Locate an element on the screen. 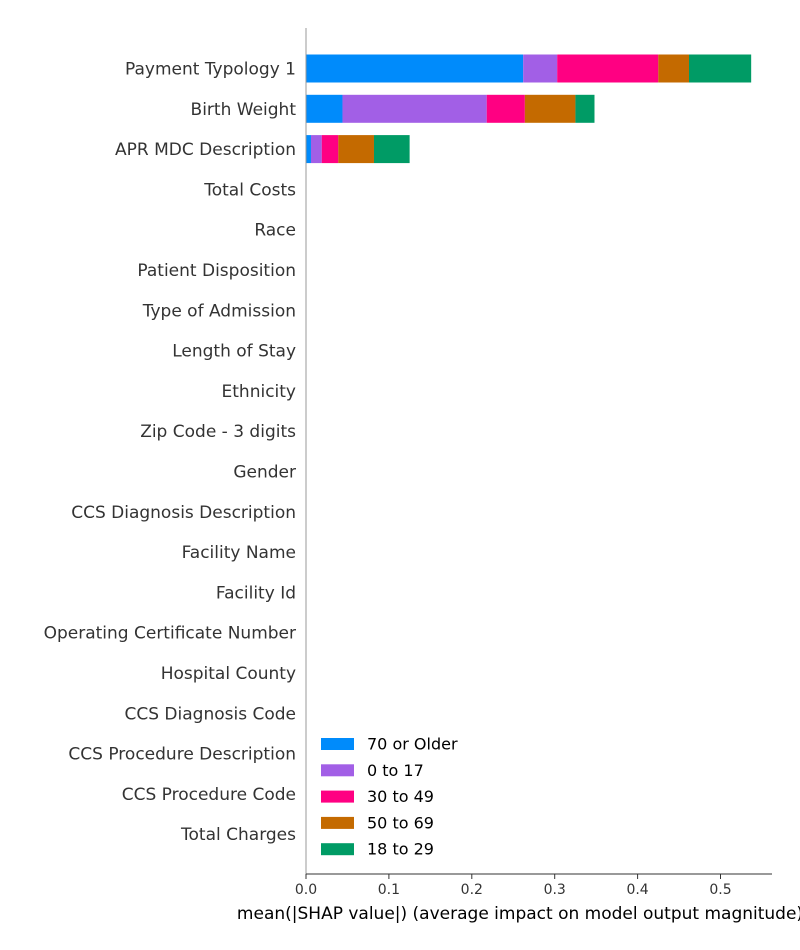 Image resolution: width=800 pixels, height=950 pixels. x-tick-label: 0.1 is located at coordinates (389, 890).